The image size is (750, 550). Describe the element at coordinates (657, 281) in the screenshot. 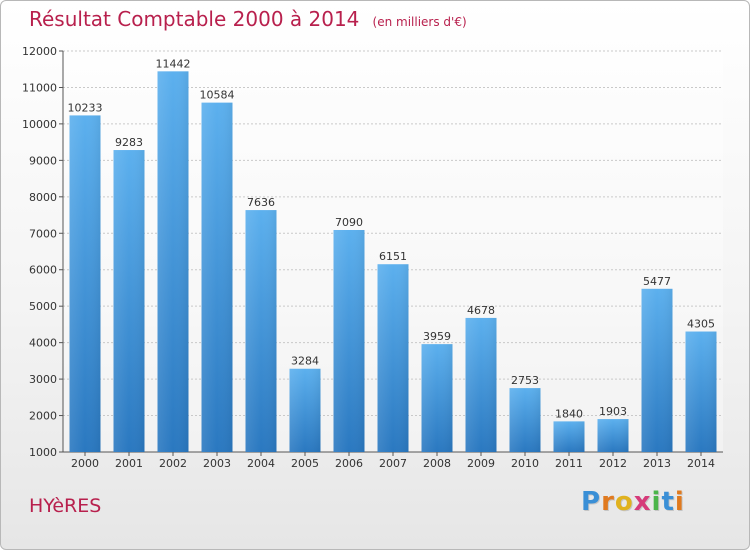

I see `data-label: 5477` at that location.